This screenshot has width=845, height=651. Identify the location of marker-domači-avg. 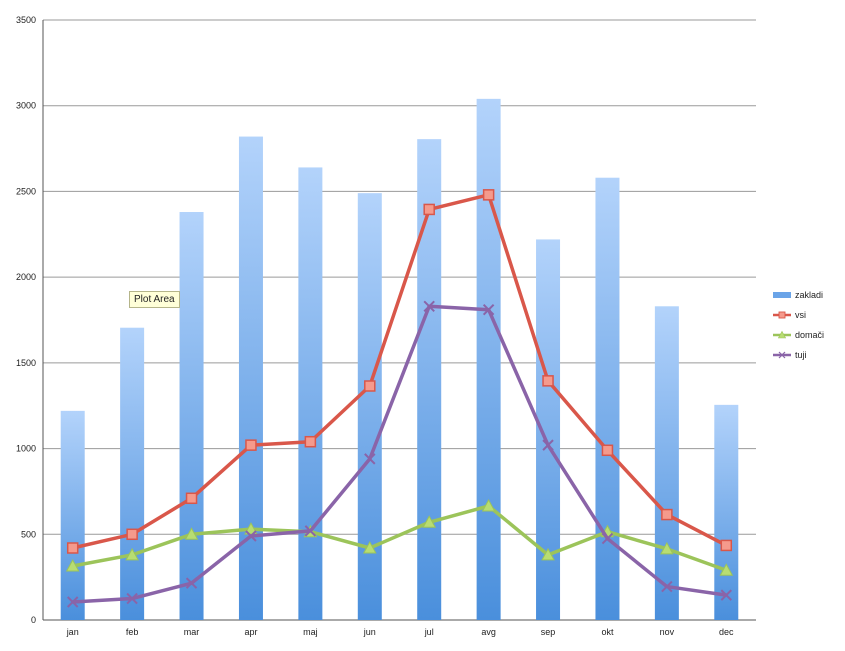
(488, 505).